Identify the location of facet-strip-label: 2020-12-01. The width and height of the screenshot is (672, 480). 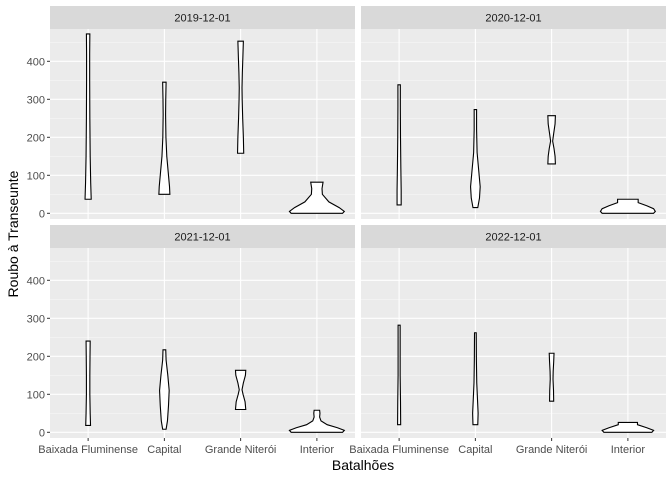
(513, 19).